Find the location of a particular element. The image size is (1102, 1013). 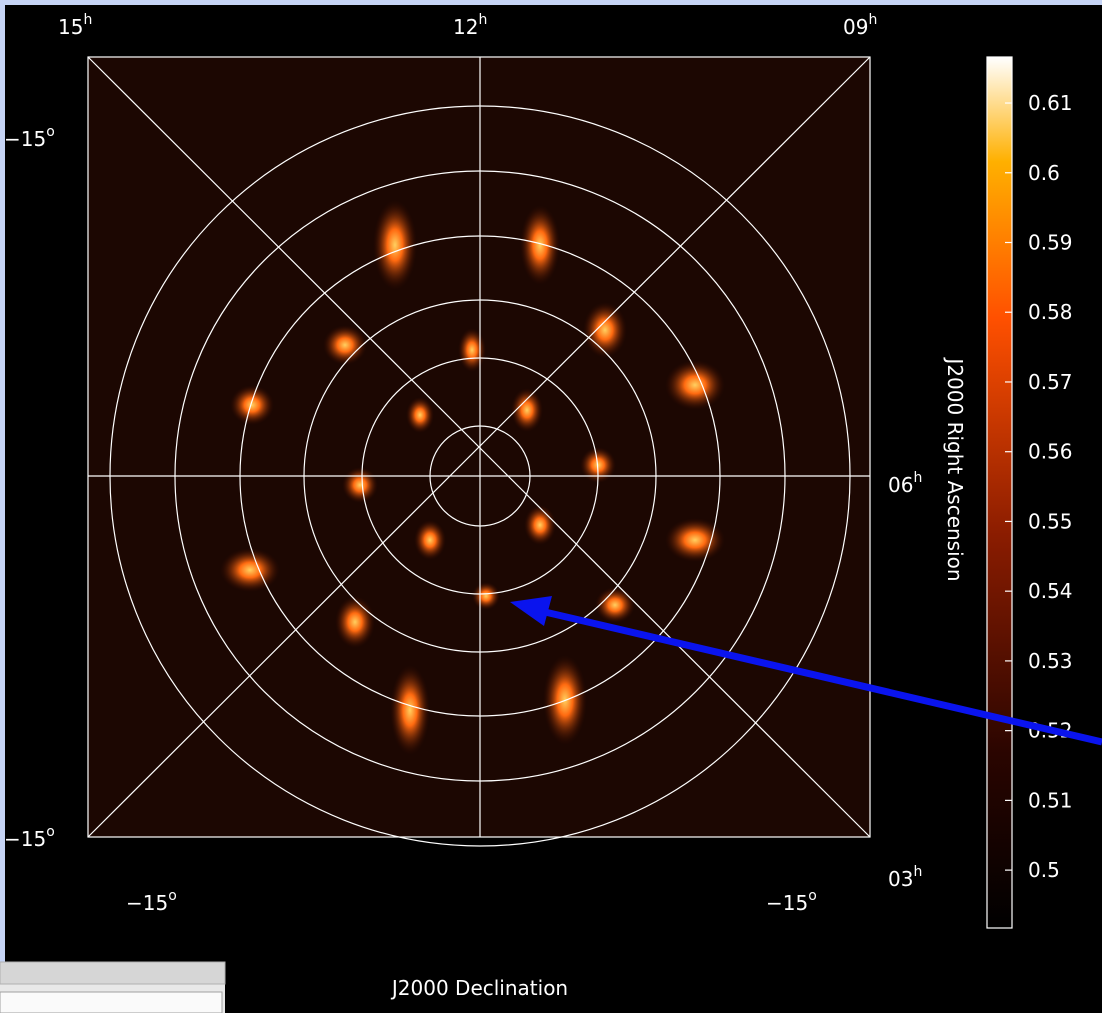

annotation-arrow is located at coordinates (806, 671).